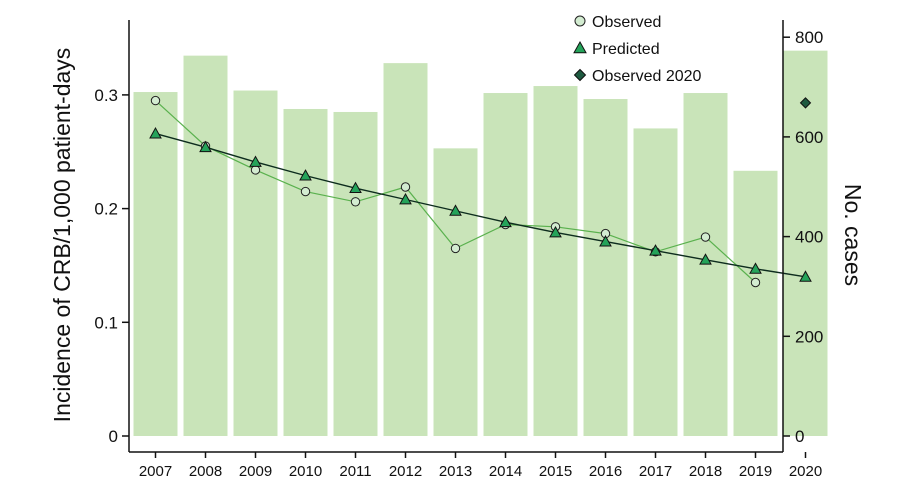 This screenshot has width=900, height=485. Describe the element at coordinates (355, 273) in the screenshot. I see `bar-2011` at that location.